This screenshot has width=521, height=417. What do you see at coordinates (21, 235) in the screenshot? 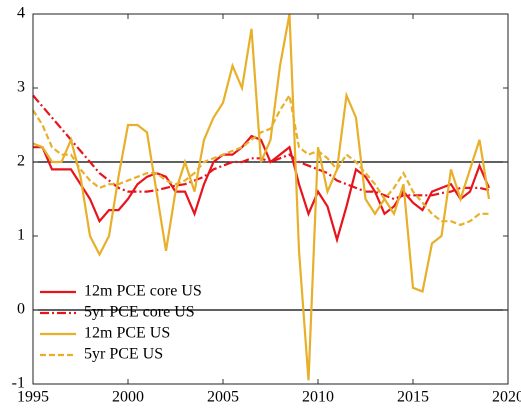
I see `y-tick-label: 1` at bounding box center [21, 235].